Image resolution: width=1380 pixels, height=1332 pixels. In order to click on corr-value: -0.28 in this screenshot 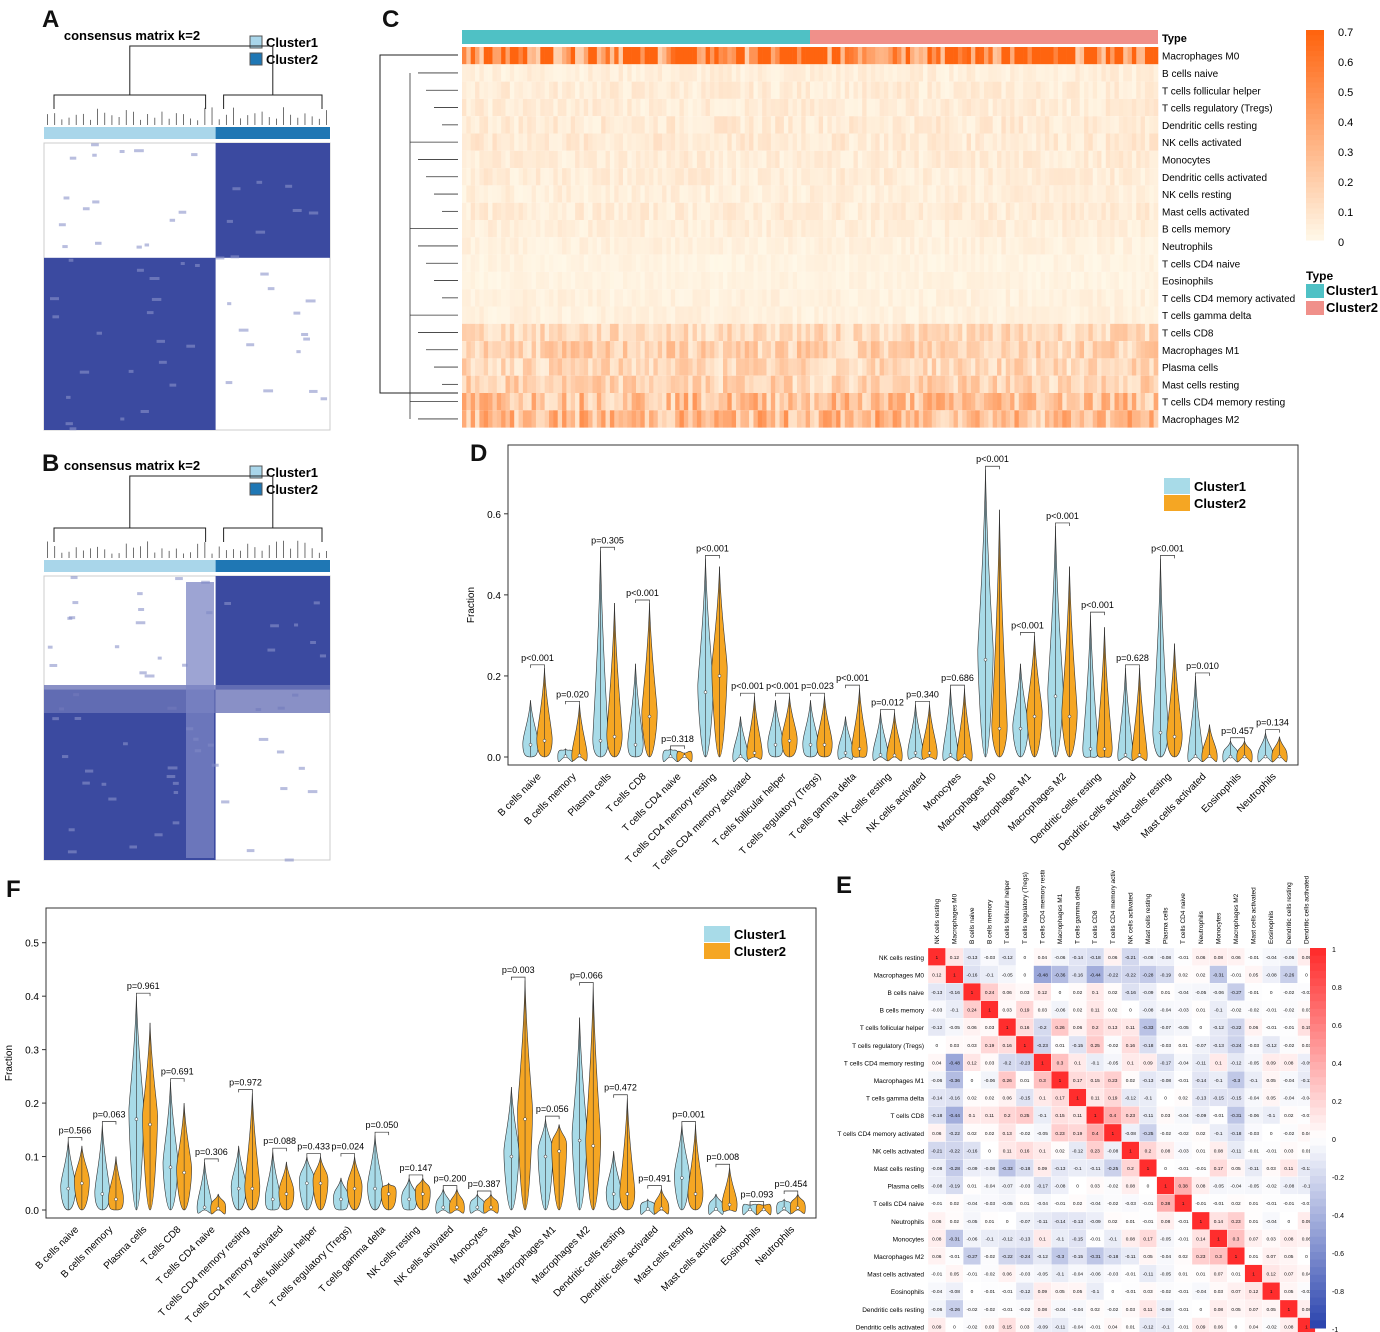, I will do `click(1148, 975)`.